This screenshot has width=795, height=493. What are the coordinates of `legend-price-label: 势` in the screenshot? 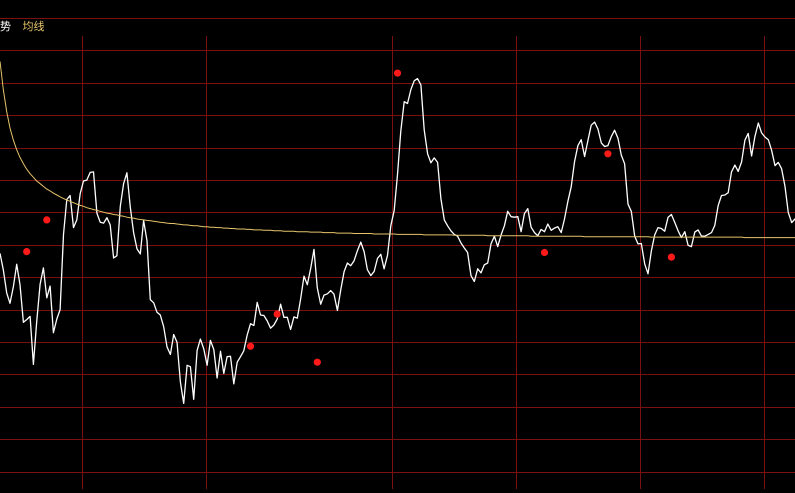 It's located at (5, 26).